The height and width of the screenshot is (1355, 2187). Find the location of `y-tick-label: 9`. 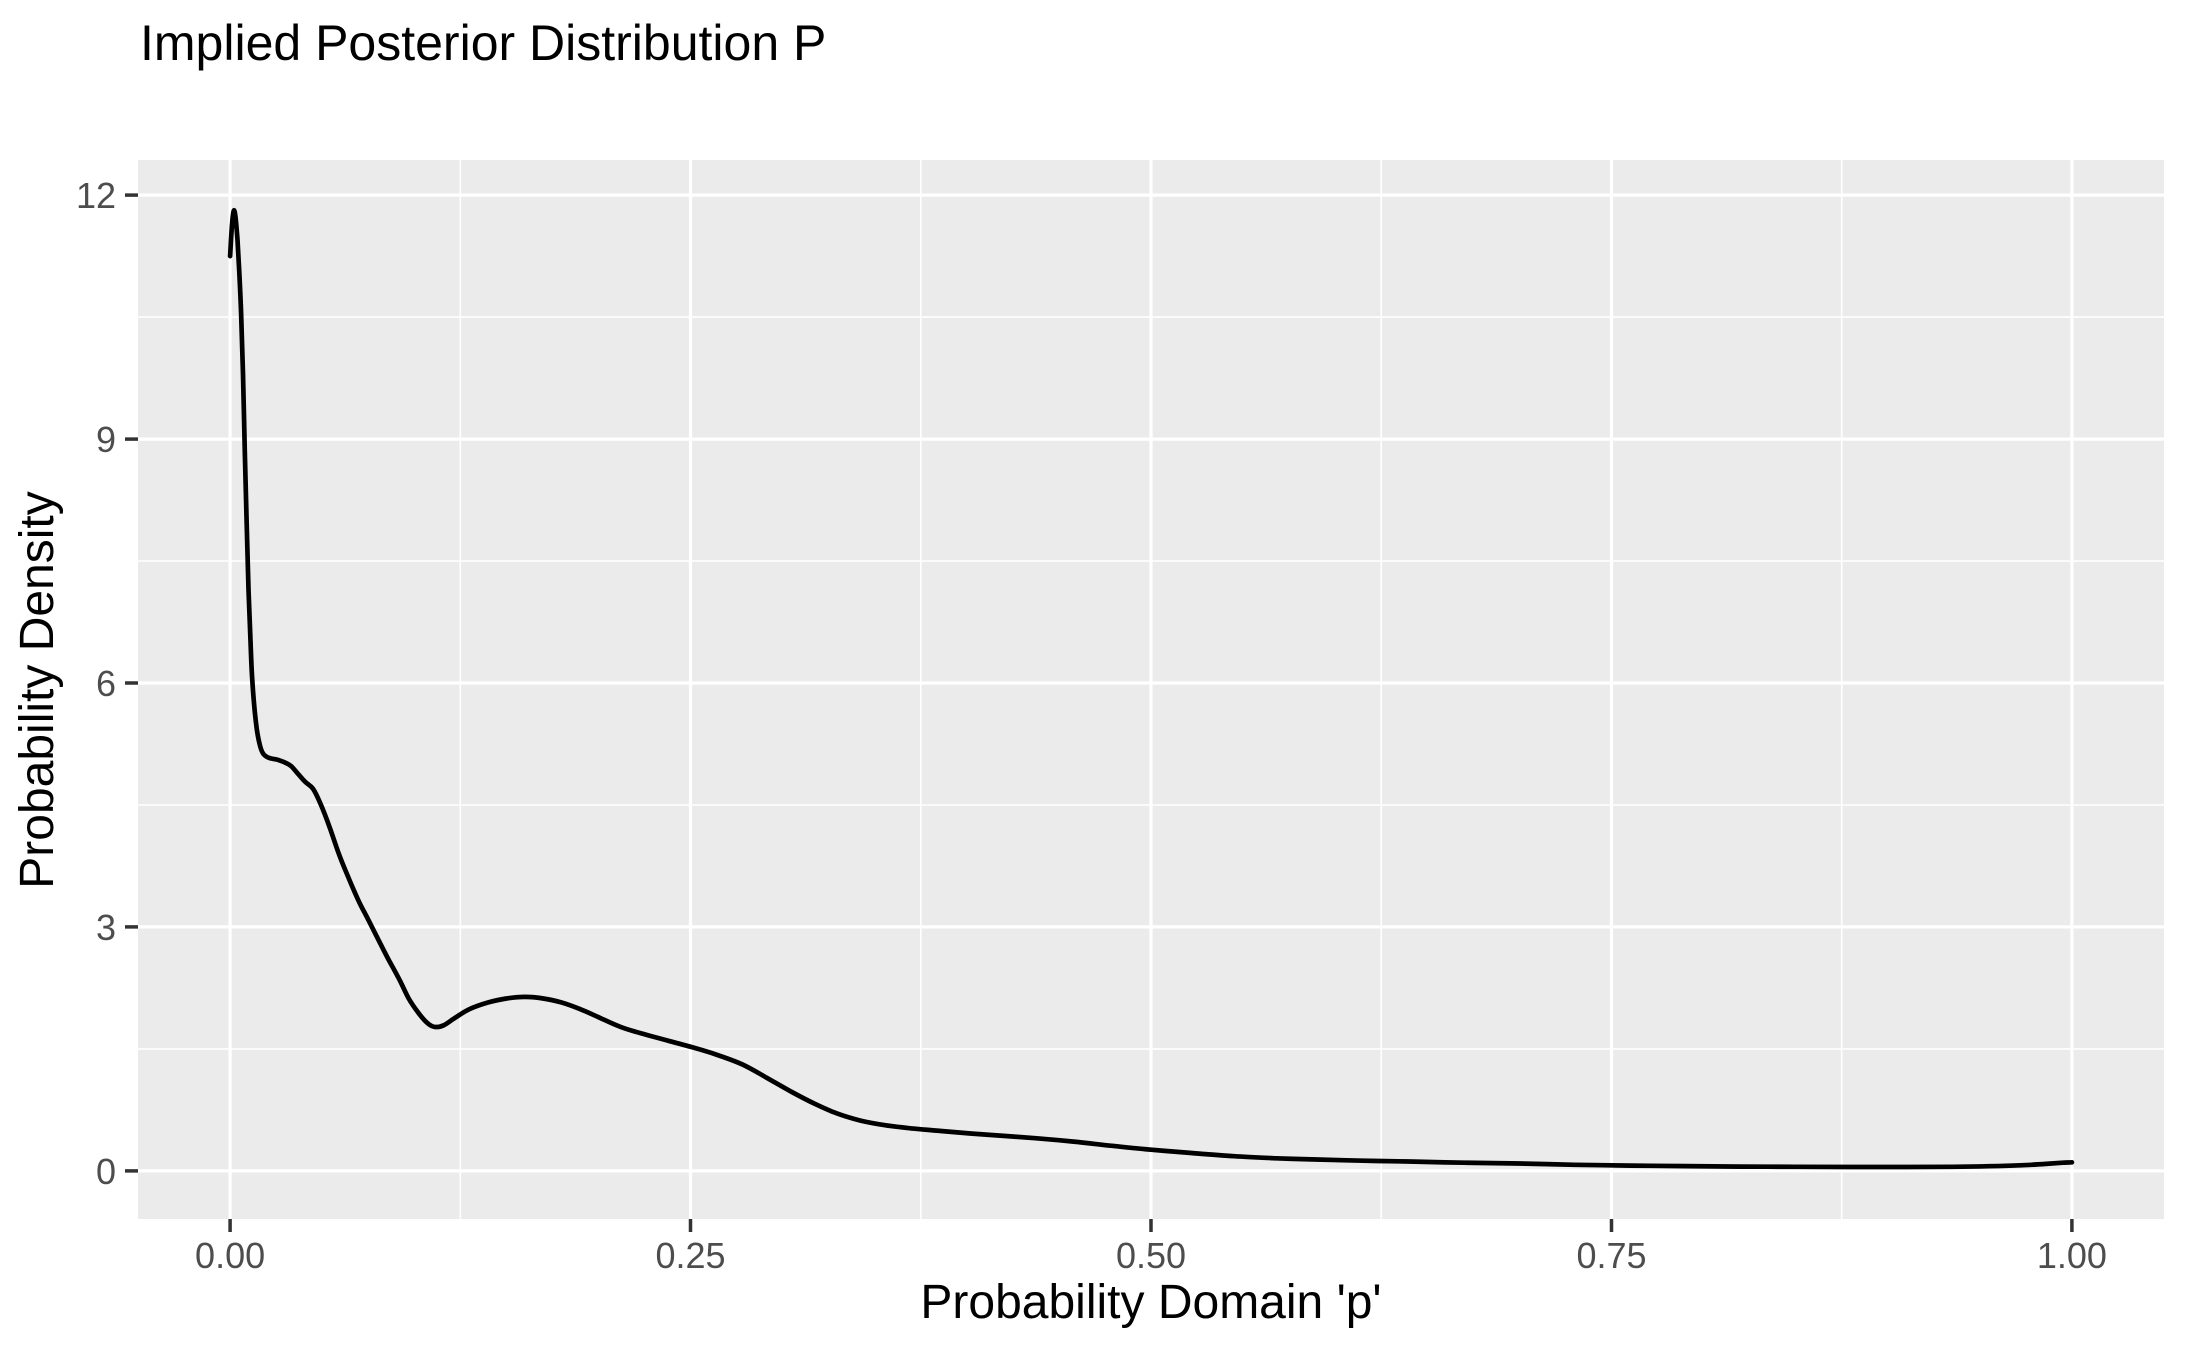

y-tick-label: 9 is located at coordinates (106, 439).